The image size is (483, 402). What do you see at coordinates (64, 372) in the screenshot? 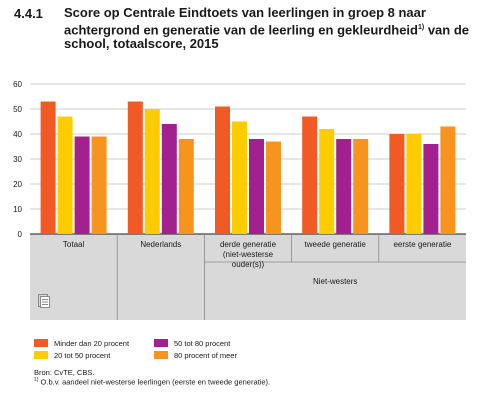
I see `source-note: Bron: CvTE, CBS.` at bounding box center [64, 372].